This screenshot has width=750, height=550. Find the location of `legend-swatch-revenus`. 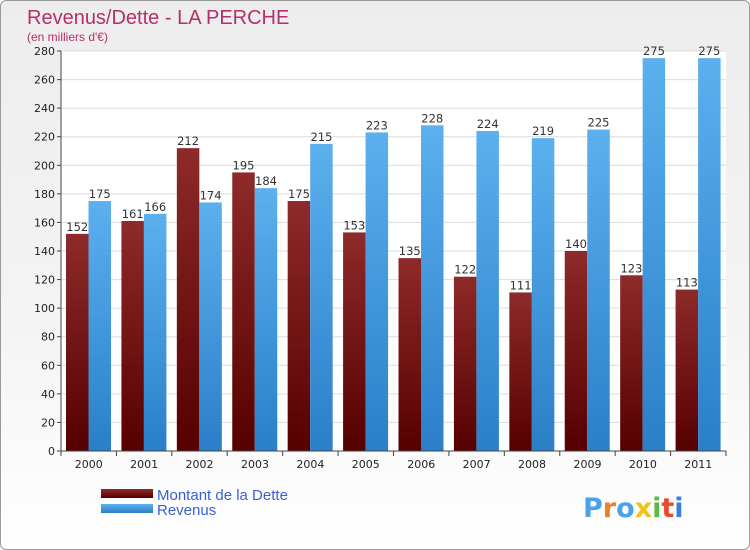

legend-swatch-revenus is located at coordinates (127, 508).